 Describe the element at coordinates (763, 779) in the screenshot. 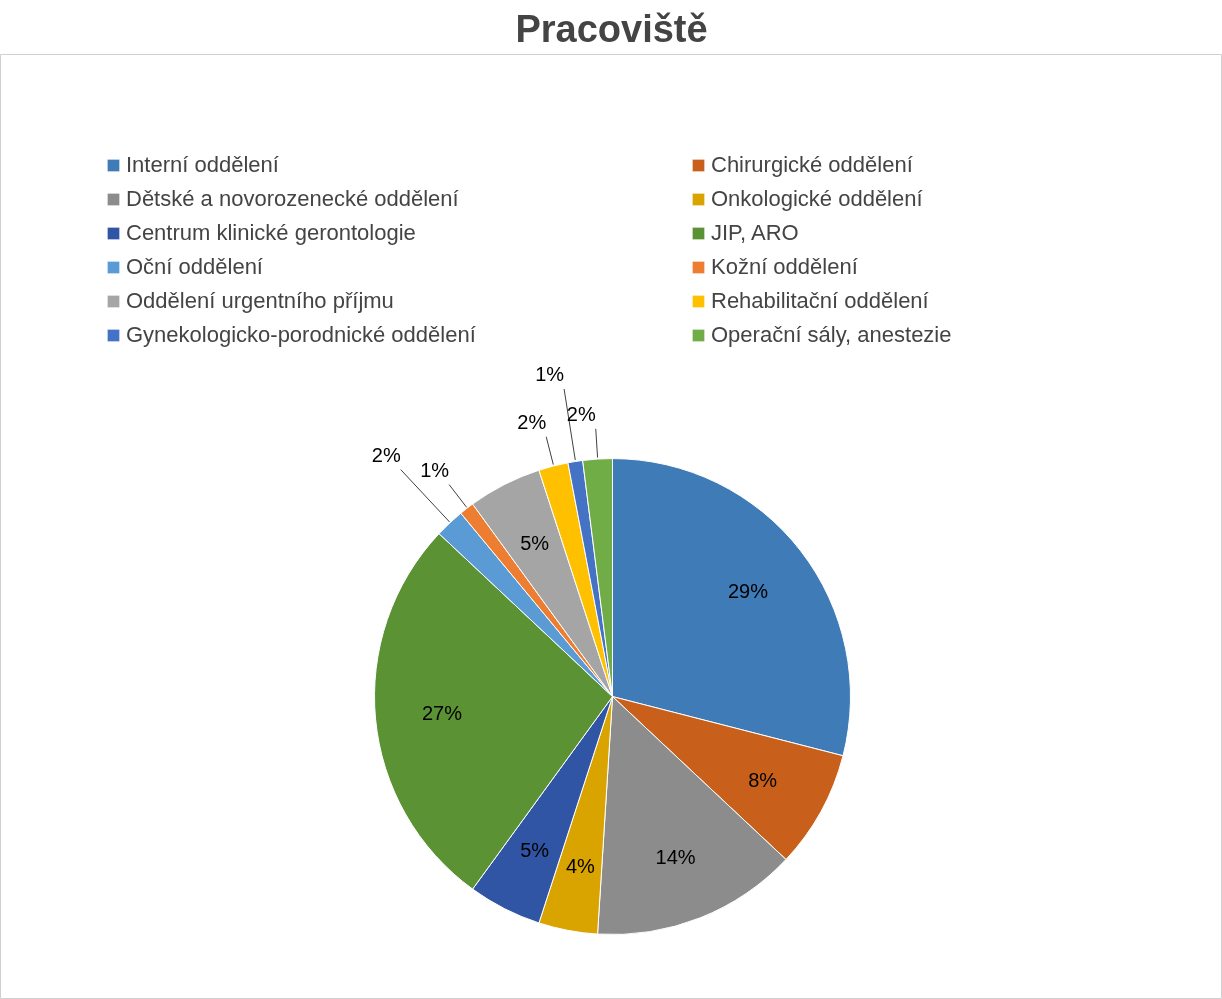

I see `data-label: 8%` at that location.